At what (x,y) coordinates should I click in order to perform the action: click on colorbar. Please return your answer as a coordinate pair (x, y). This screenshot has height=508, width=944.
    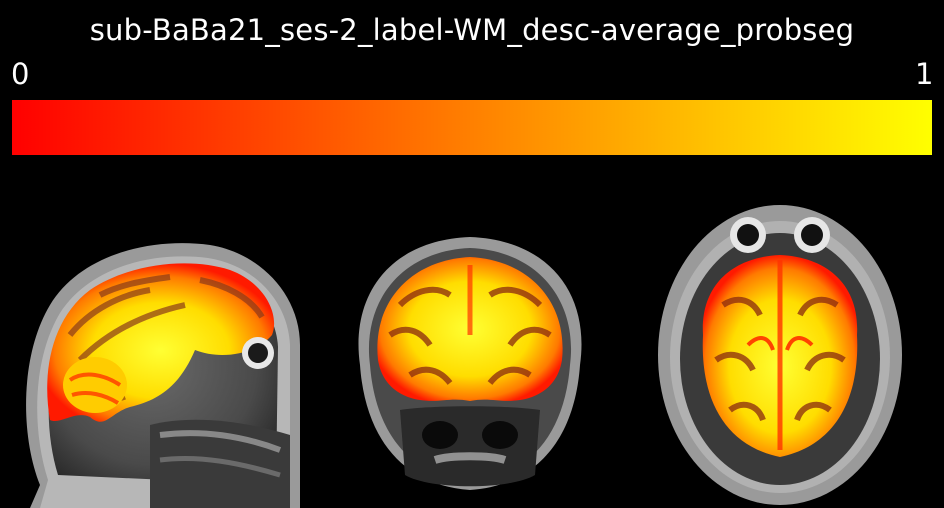
    Looking at the image, I should click on (472, 127).